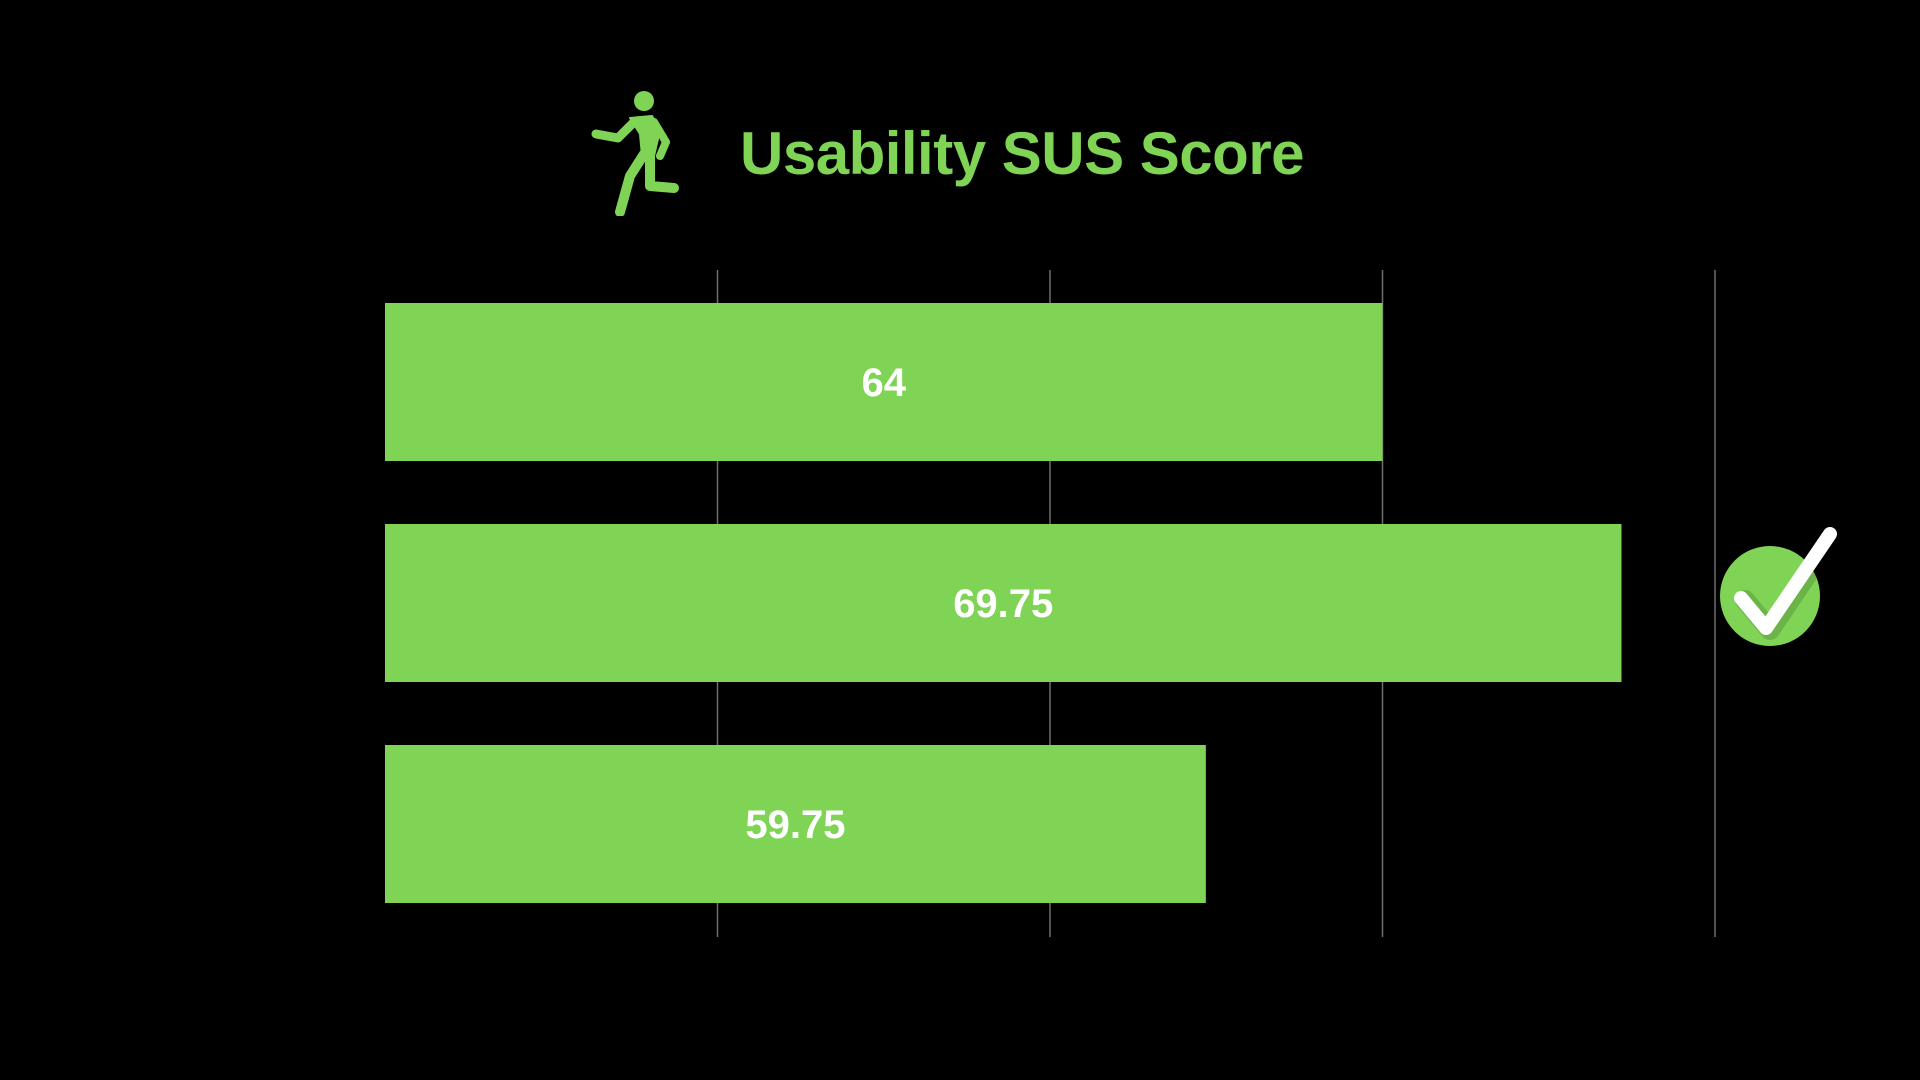 Image resolution: width=1920 pixels, height=1080 pixels. Describe the element at coordinates (1781, 586) in the screenshot. I see `check-circle-icon` at that location.